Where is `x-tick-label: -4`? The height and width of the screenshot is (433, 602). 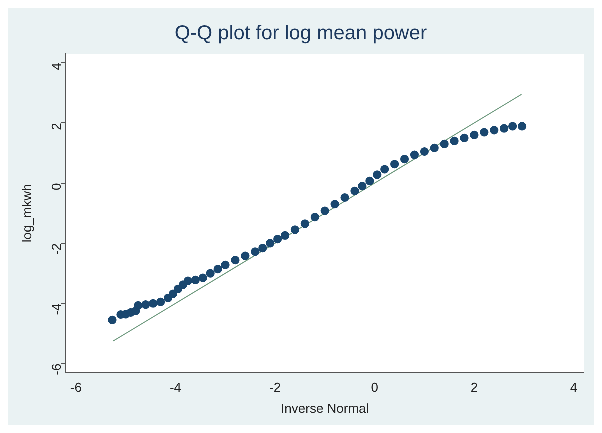 x-tick-label: -4 is located at coordinates (176, 388).